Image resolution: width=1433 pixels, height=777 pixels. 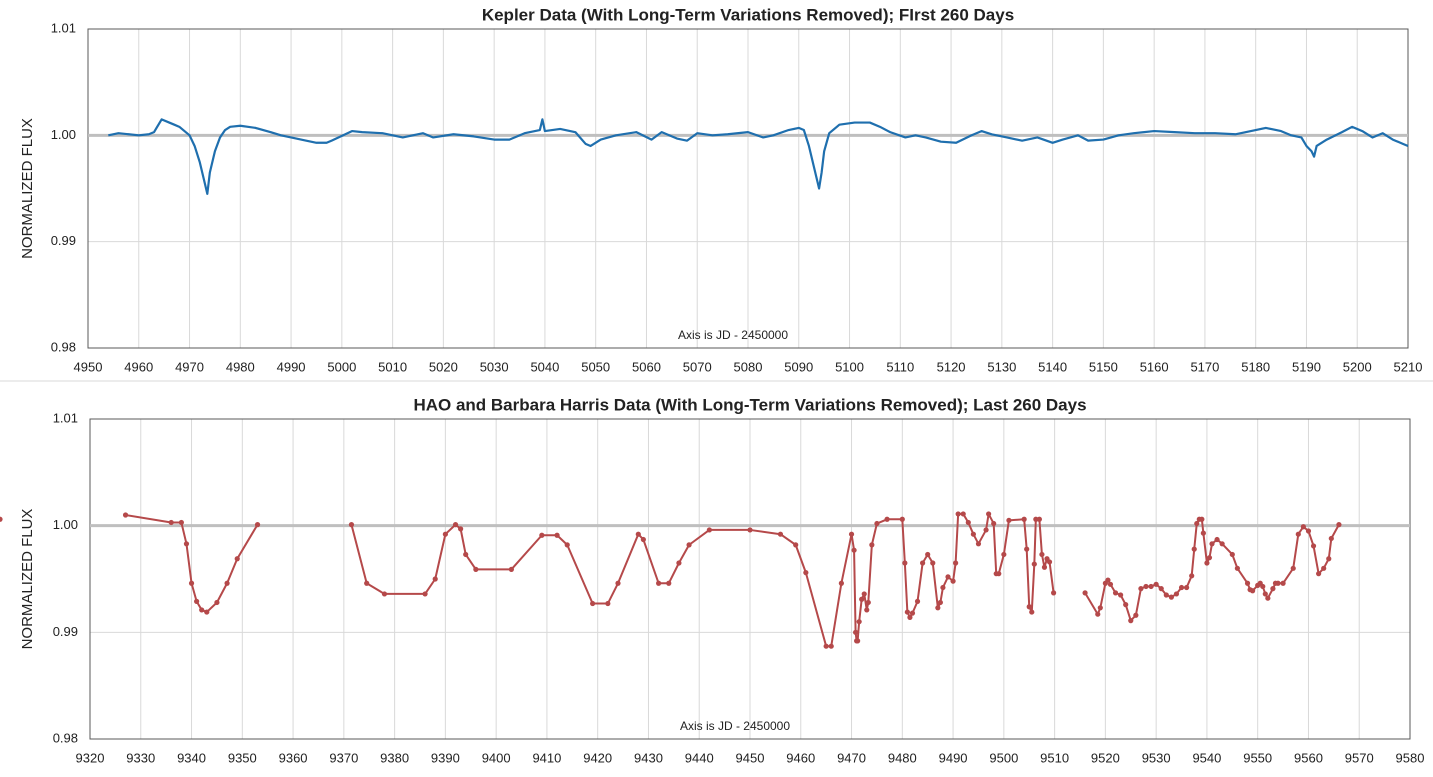 What do you see at coordinates (733, 335) in the screenshot?
I see `annotation: Axis is JD - 2450000` at bounding box center [733, 335].